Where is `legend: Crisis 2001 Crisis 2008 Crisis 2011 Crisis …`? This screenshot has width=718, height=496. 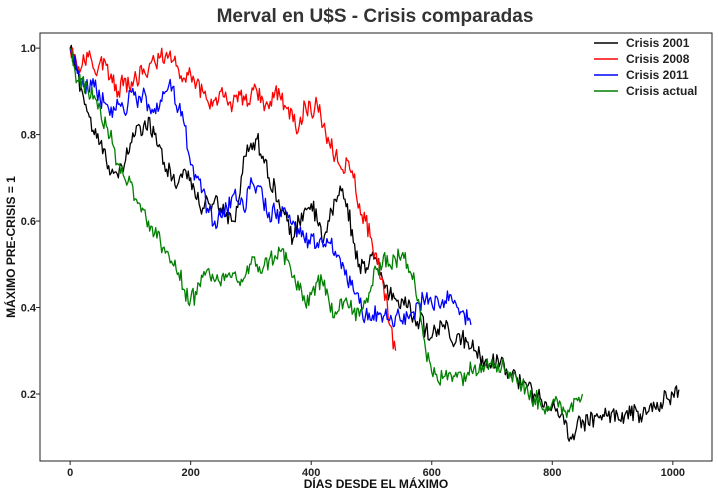
legend: Crisis 2001 Crisis 2008 Crisis 2011 Crisis … is located at coordinates (645, 67).